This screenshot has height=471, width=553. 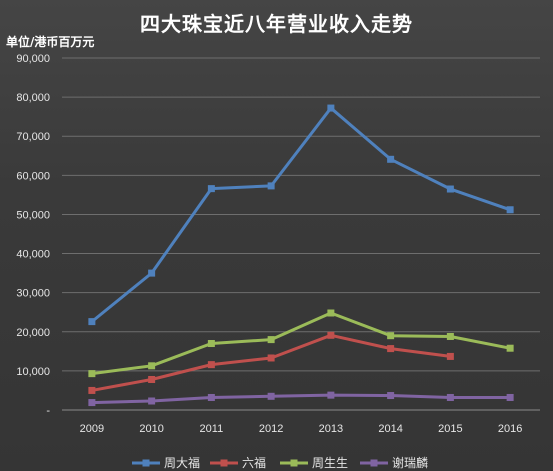 I want to click on x-tick-label: 2011, so click(x=212, y=429).